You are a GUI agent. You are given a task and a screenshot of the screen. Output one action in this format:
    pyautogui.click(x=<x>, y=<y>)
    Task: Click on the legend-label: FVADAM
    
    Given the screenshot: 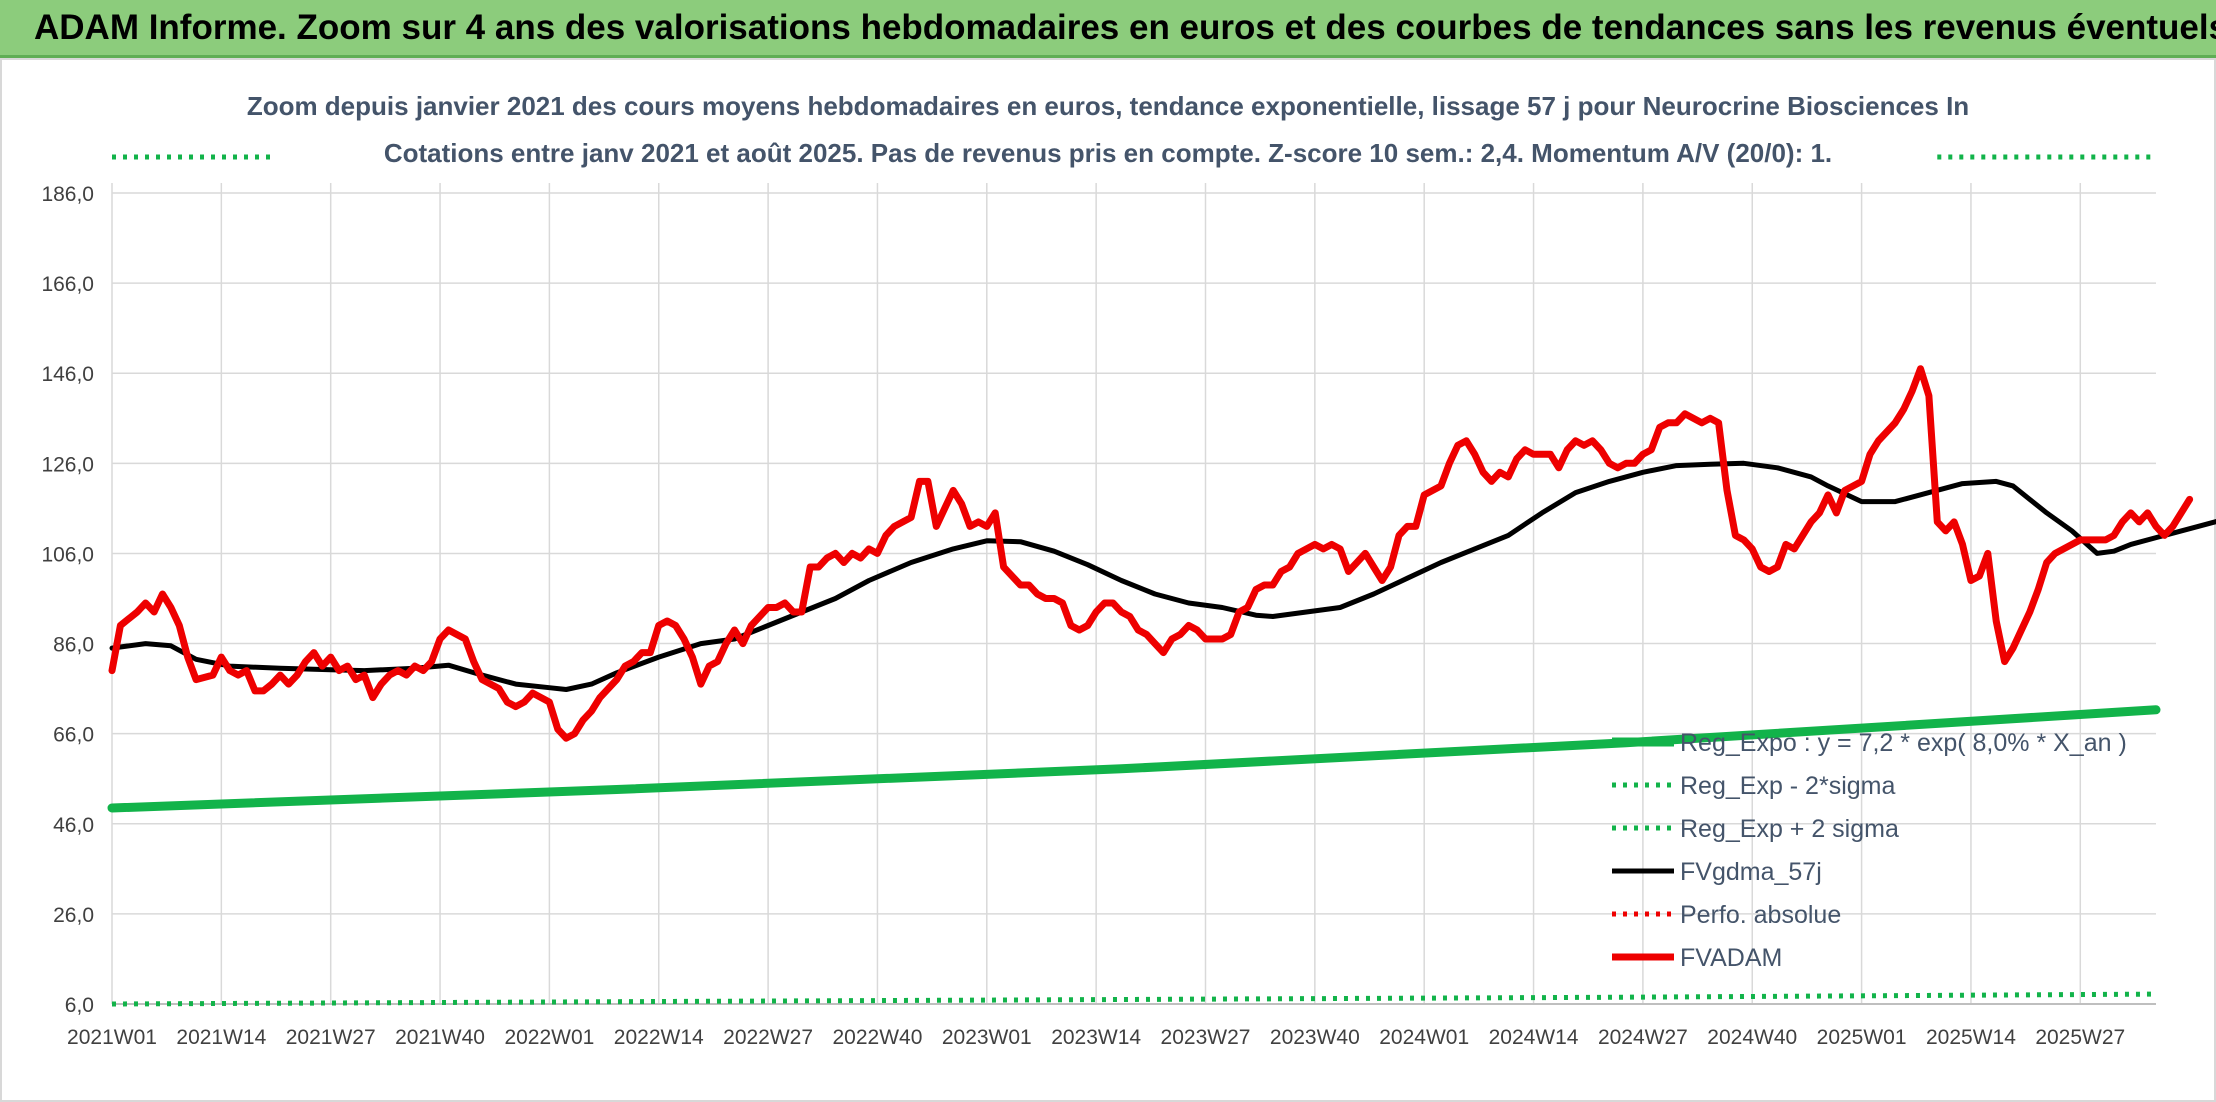 What is the action you would take?
    pyautogui.click(x=1731, y=958)
    